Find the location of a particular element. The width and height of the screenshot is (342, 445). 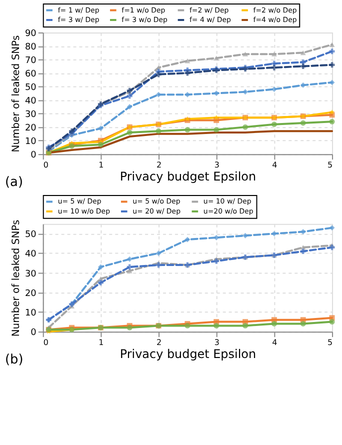

text: (a) is located at coordinates (14, 182).